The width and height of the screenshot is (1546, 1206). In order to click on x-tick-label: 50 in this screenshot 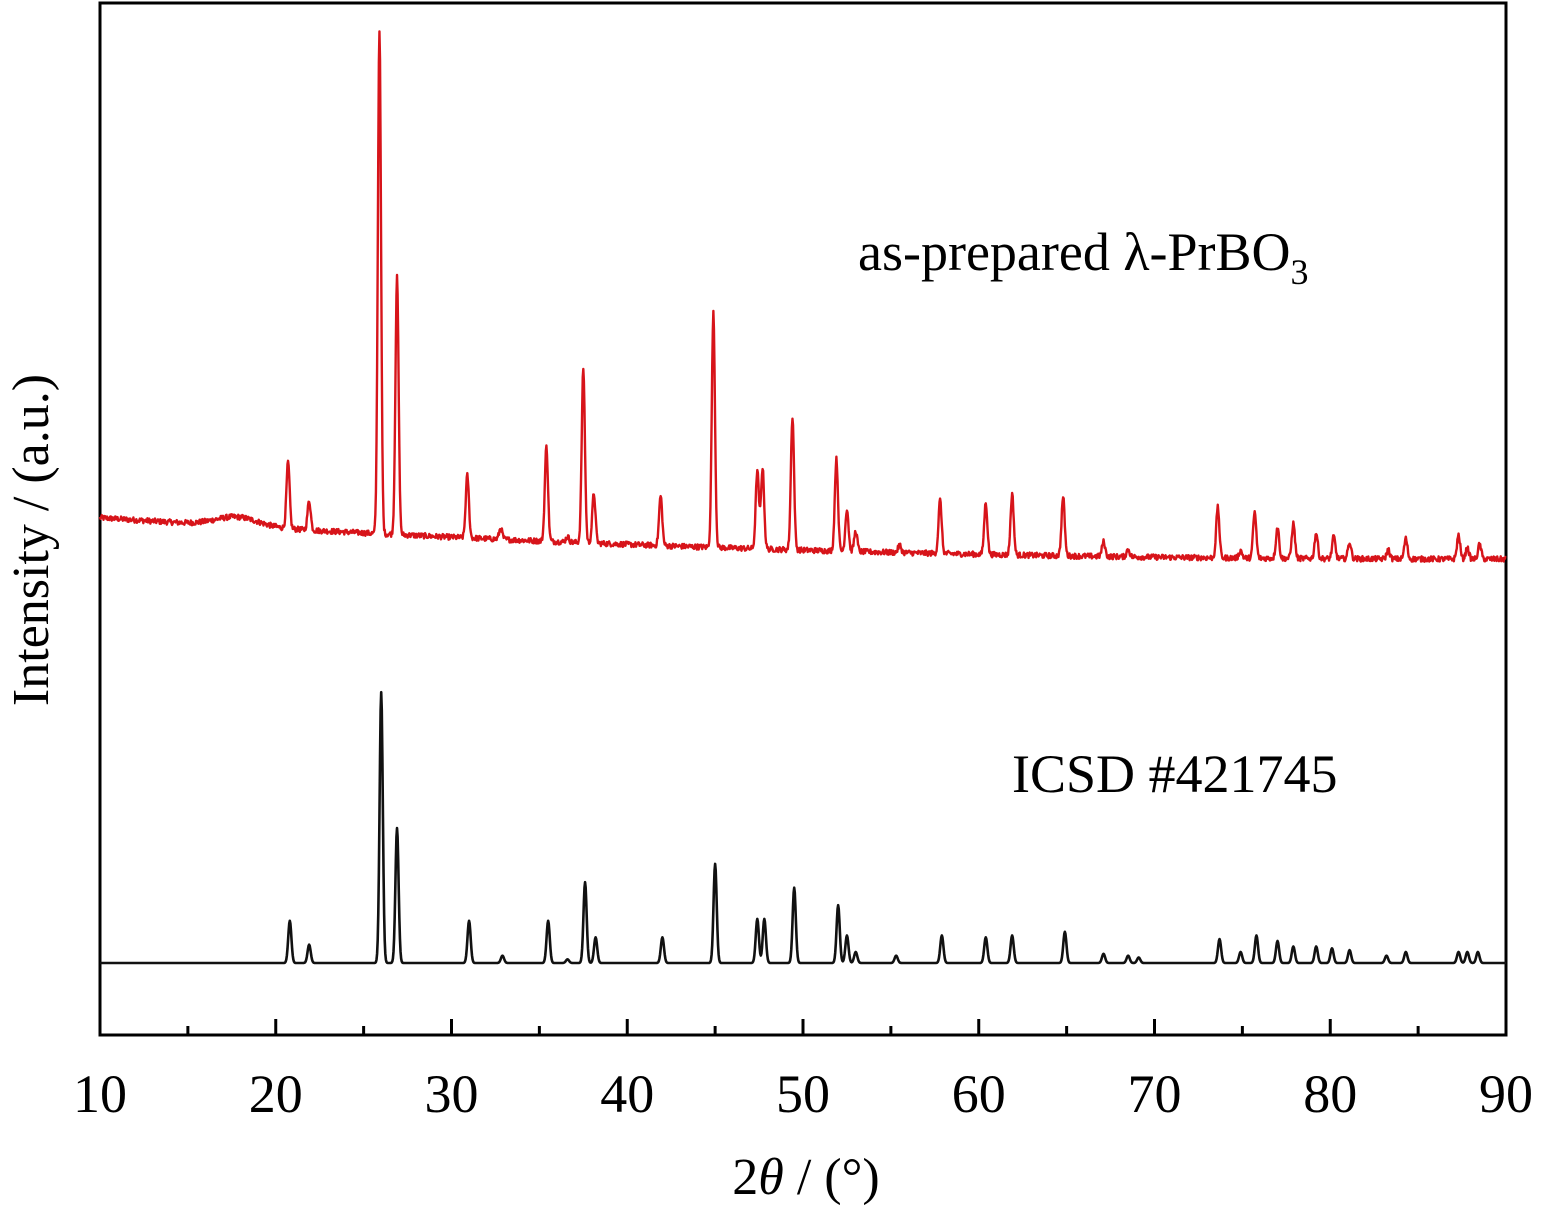, I will do `click(803, 1094)`.